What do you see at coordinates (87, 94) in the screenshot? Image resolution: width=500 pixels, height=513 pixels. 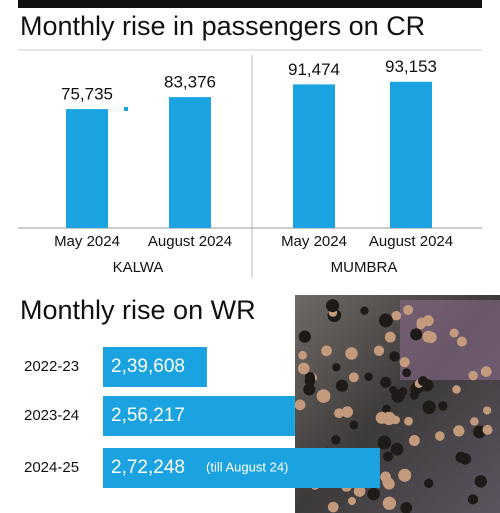 I see `value-label: 75,735` at bounding box center [87, 94].